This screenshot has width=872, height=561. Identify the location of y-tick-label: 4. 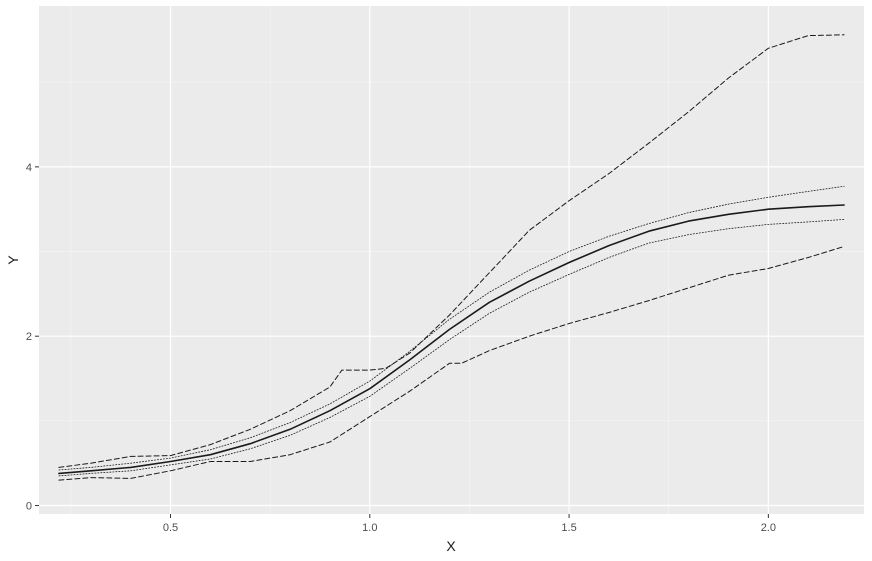
(29, 168).